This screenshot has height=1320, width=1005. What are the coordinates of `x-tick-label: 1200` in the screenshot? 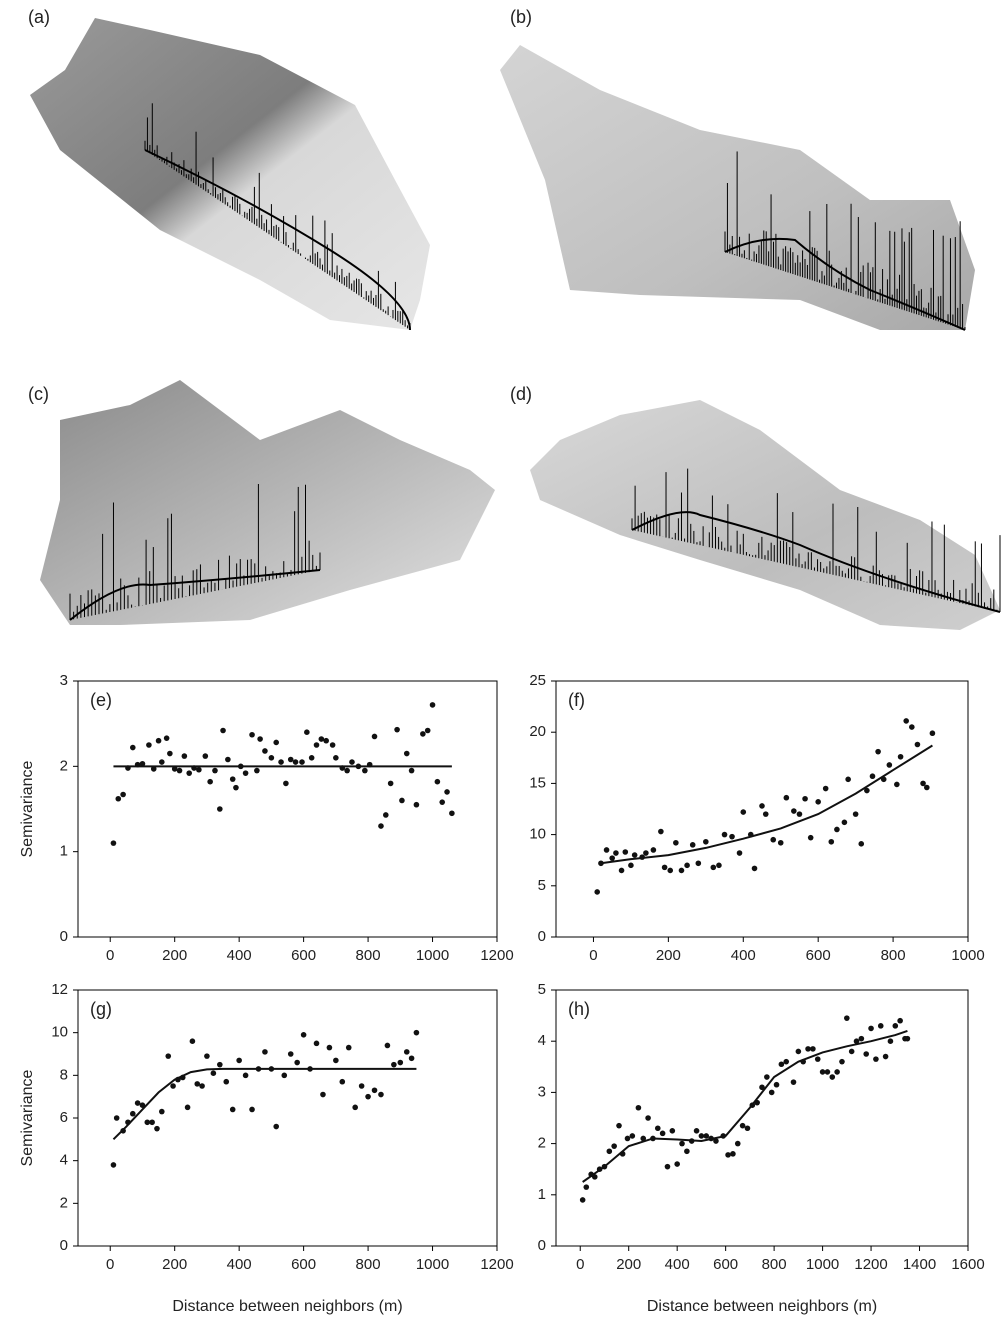 It's located at (870, 1264).